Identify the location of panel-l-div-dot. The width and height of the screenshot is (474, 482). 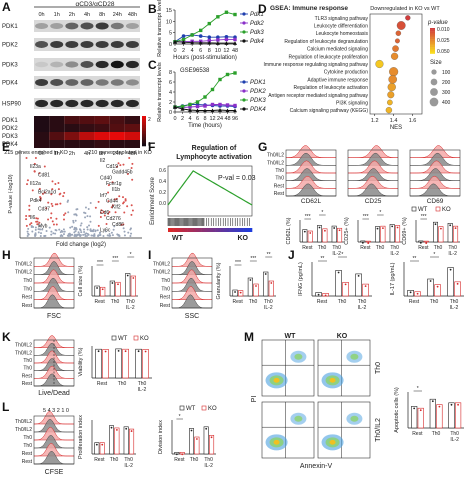
(206, 428).